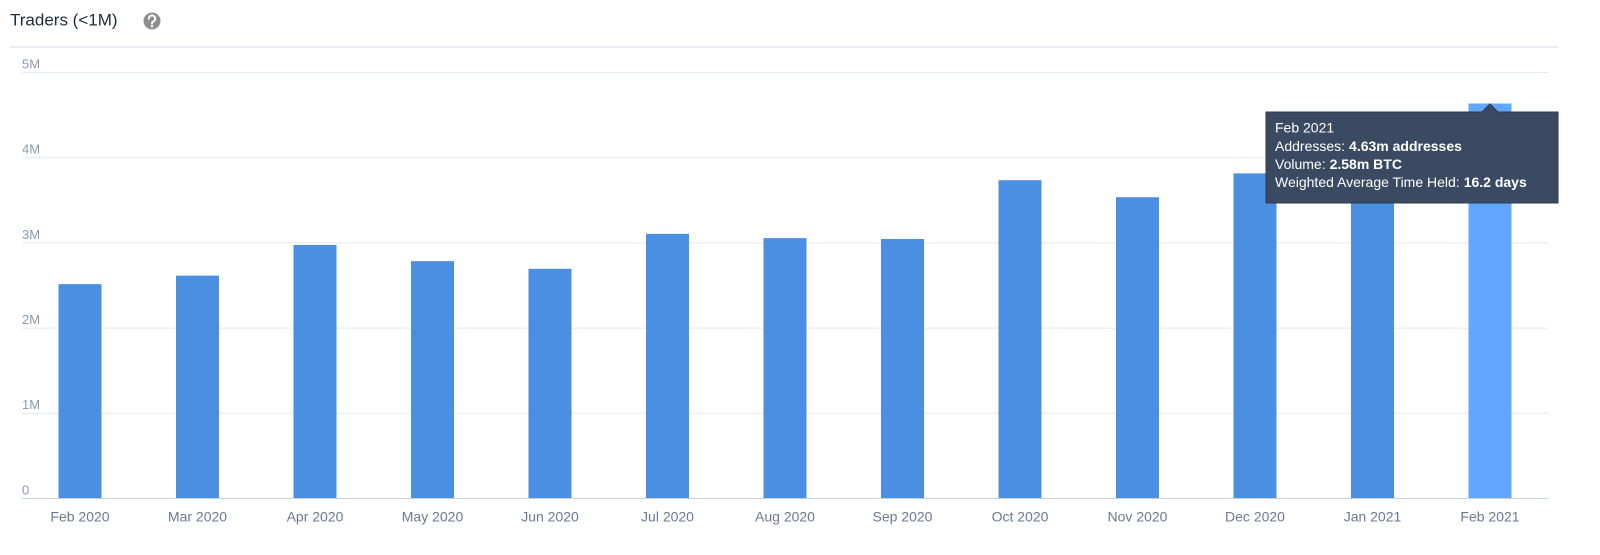  What do you see at coordinates (197, 517) in the screenshot?
I see `x-tick-label: Mar 2020` at bounding box center [197, 517].